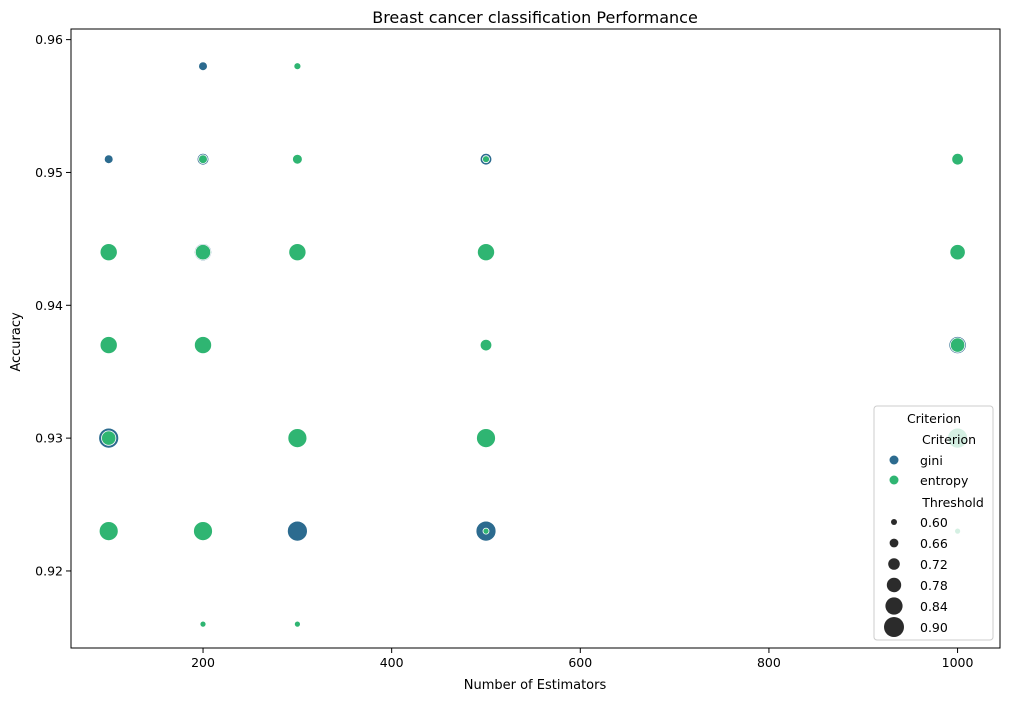  Describe the element at coordinates (934, 585) in the screenshot. I see `legend-size-label: 0.78` at that location.